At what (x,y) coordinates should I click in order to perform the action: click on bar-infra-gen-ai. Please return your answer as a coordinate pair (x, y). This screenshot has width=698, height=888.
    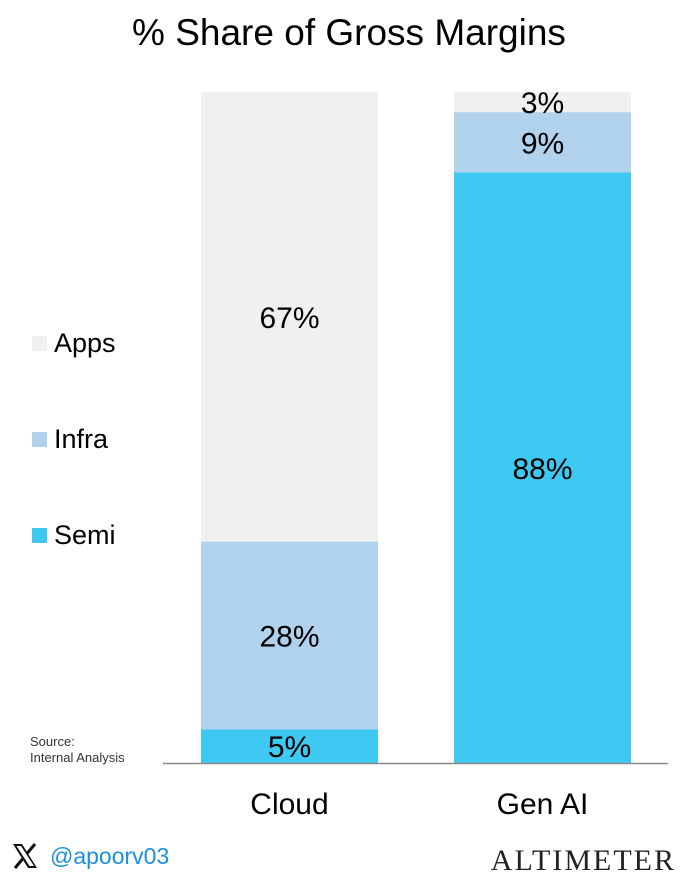
    Looking at the image, I should click on (542, 142).